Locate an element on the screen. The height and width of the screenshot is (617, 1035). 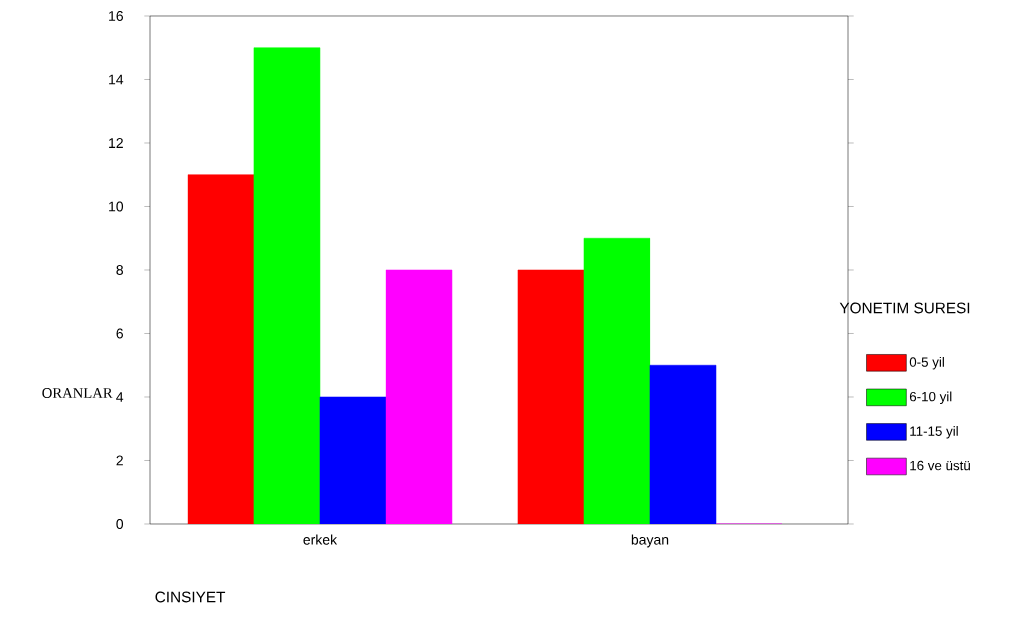
y-tick-label: 14 is located at coordinates (116, 79).